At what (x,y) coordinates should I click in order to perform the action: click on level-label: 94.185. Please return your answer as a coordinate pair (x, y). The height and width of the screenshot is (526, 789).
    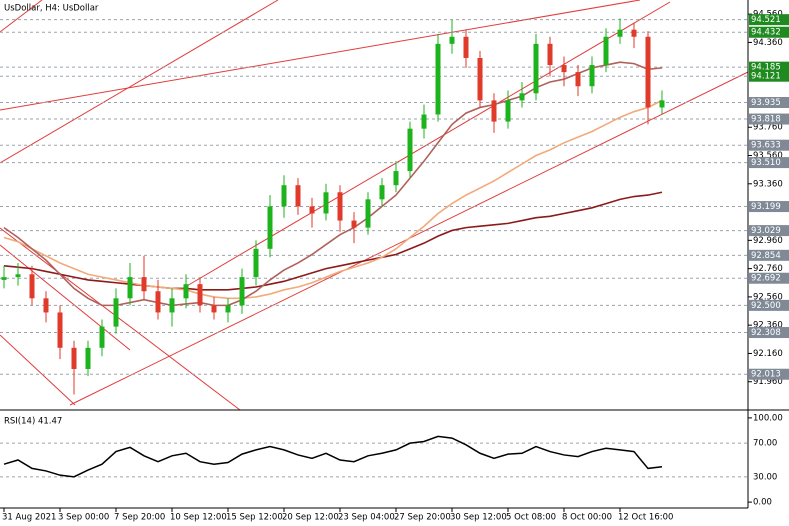
    Looking at the image, I should click on (766, 68).